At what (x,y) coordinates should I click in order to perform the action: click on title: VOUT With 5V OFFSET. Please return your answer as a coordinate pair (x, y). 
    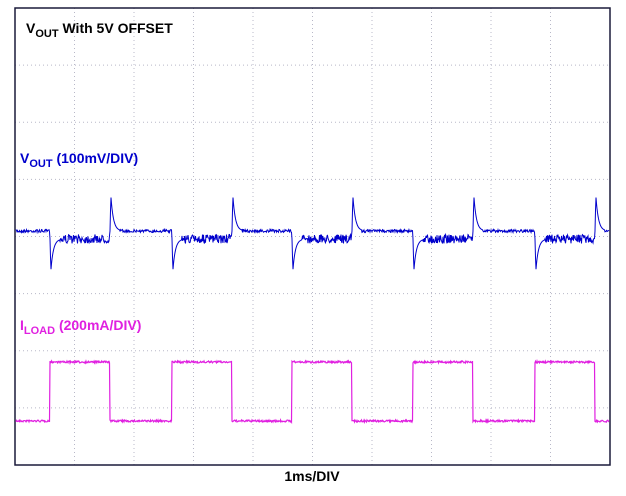
    Looking at the image, I should click on (99, 30).